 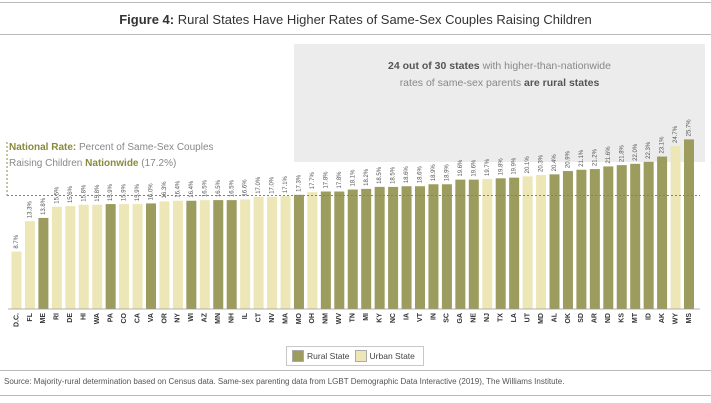 I want to click on x-tick-label: IA, so click(x=406, y=316).